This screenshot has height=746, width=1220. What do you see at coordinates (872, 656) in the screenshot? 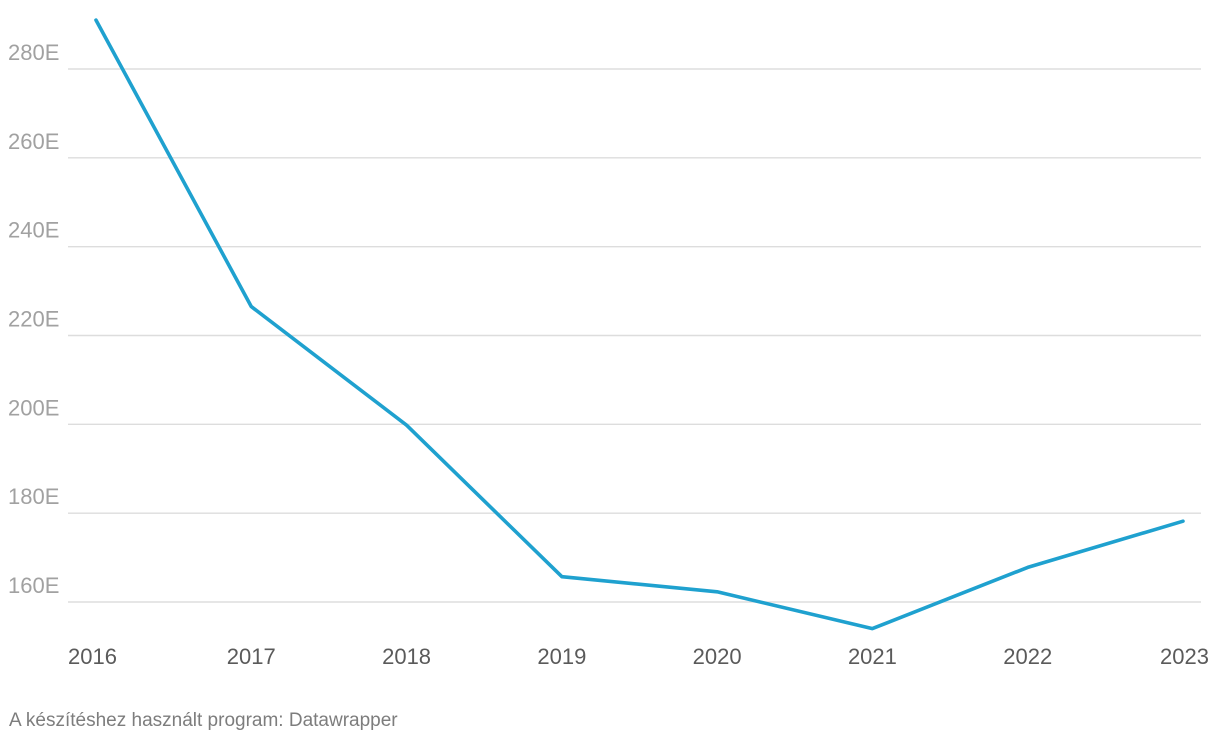
I see `x-tick-label: 2021` at bounding box center [872, 656].